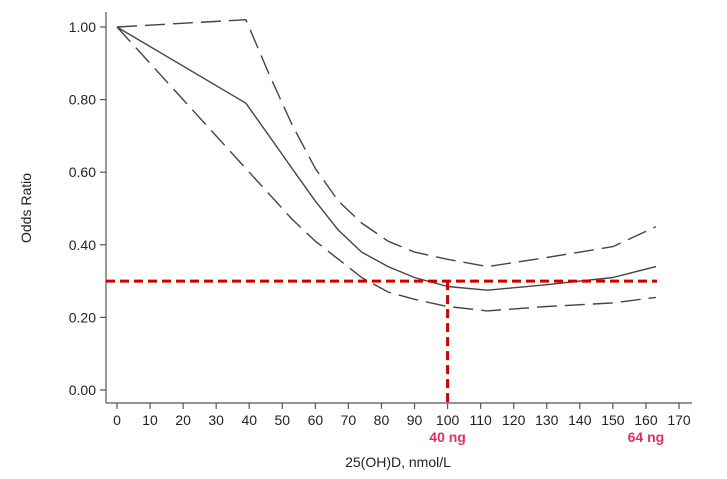  Describe the element at coordinates (216, 420) in the screenshot. I see `x-tick-label: 30` at that location.